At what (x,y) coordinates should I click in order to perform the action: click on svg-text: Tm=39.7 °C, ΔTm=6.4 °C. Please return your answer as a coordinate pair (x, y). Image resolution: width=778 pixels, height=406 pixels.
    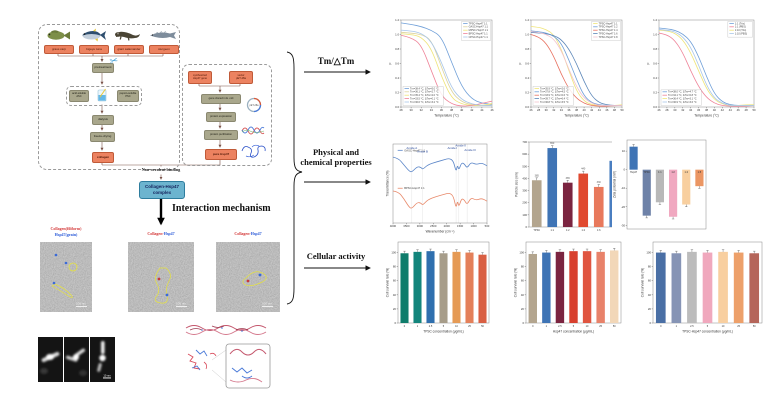
    Looking at the image, I should click on (554, 99).